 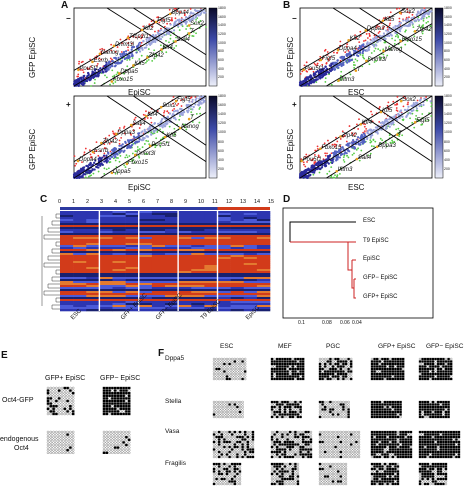 I want to click on dendrogram-leaf: T9 EpiSC, so click(x=376, y=241).